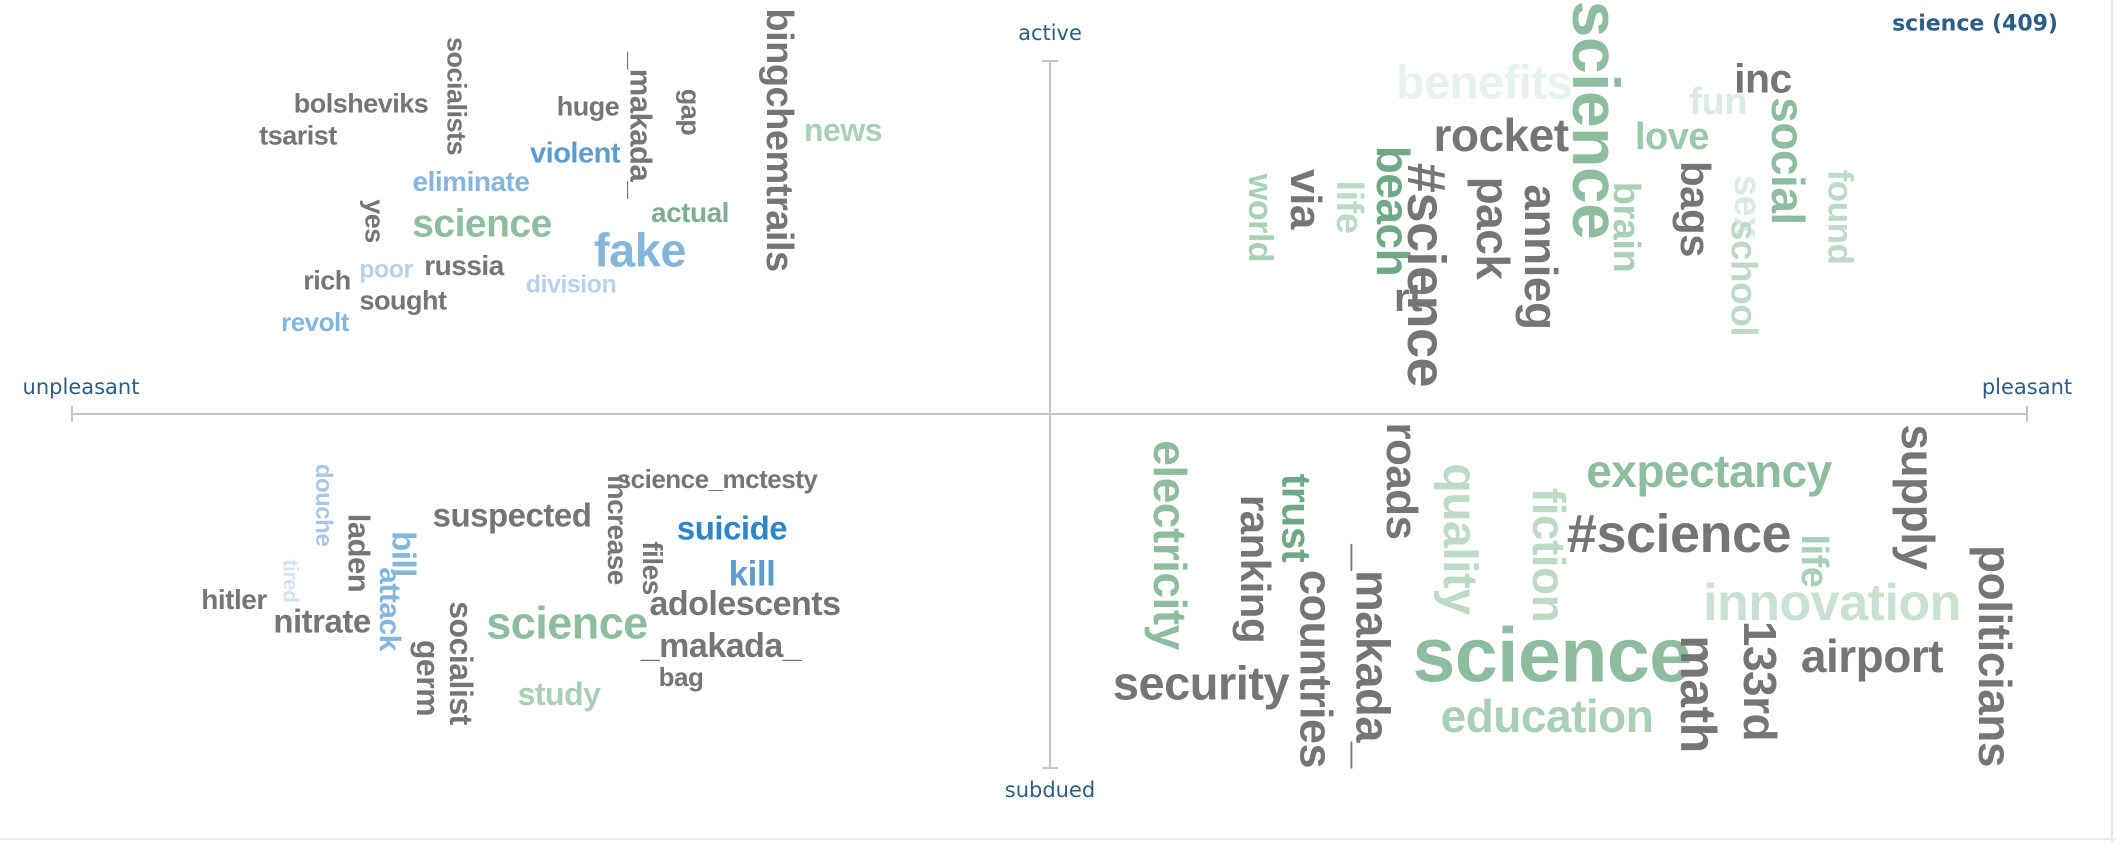  Describe the element at coordinates (1672, 137) in the screenshot. I see `word-pleasant-active-5: love` at that location.